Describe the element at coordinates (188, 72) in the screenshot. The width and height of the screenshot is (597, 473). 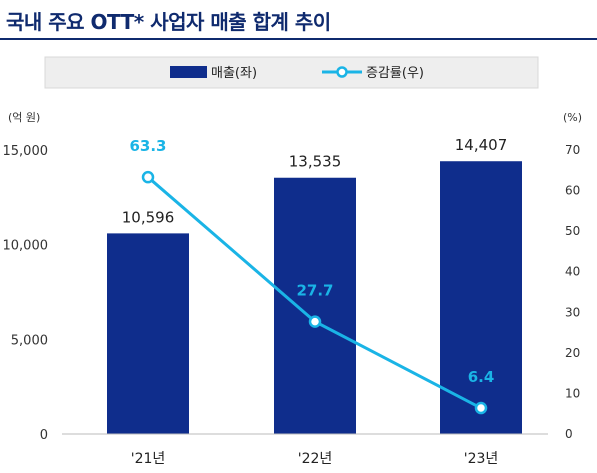
I see `legend-bar-swatch` at that location.